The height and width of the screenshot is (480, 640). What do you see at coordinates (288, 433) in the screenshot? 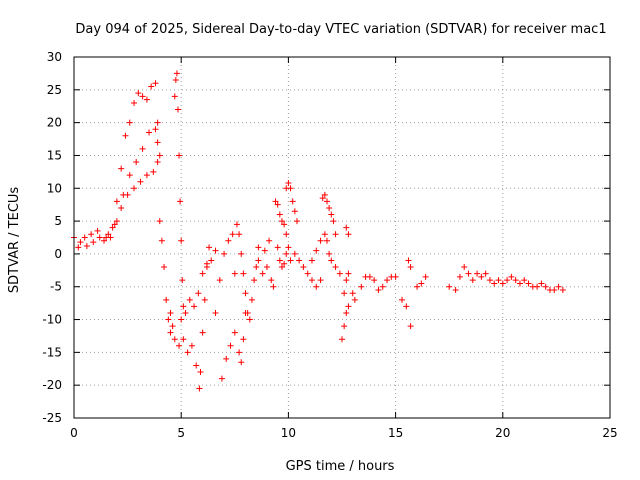
I see `x-tick-label: 10` at bounding box center [288, 433].